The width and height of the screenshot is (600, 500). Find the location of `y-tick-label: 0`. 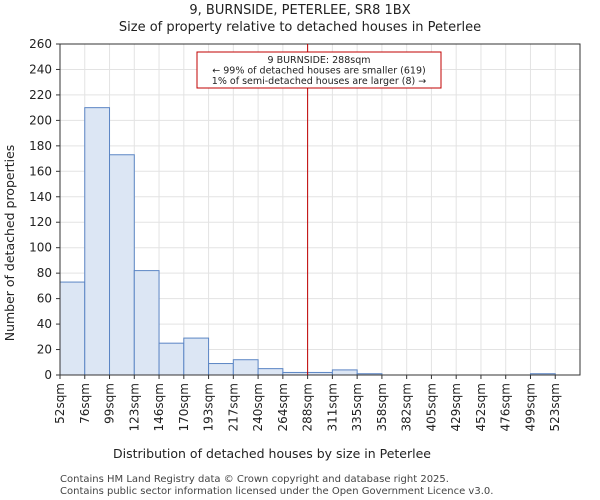

y-tick-label: 0 is located at coordinates (48, 375).